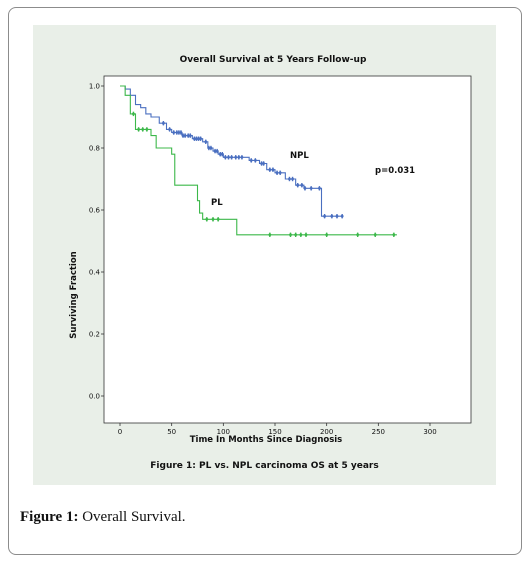 Image resolution: width=531 pixels, height=564 pixels. Describe the element at coordinates (94, 87) in the screenshot. I see `y-tick-label: 1.0` at that location.